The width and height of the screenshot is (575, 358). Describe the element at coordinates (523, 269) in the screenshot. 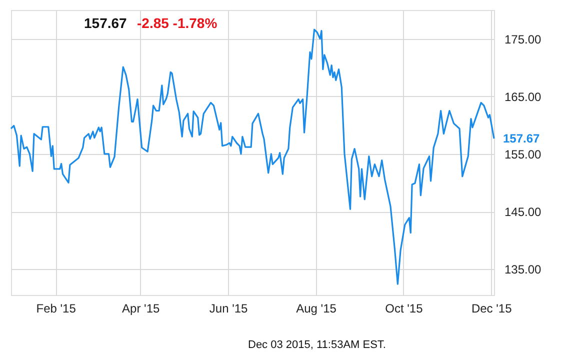

I see `y-tick-label: 135.00` at that location.